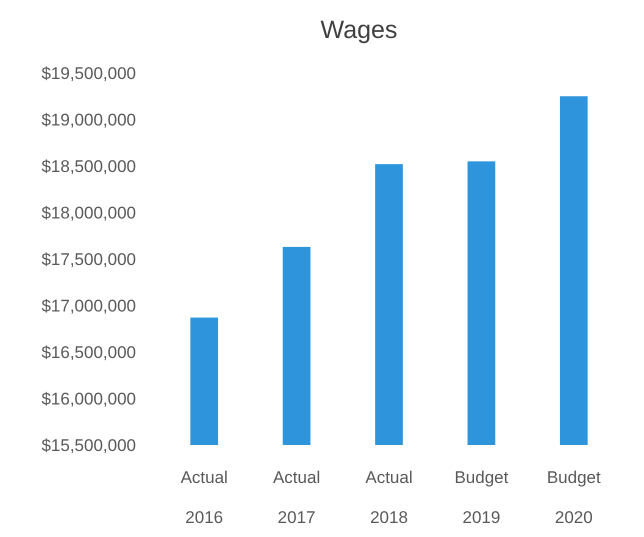  Describe the element at coordinates (359, 30) in the screenshot. I see `chart-title: Wages` at that location.